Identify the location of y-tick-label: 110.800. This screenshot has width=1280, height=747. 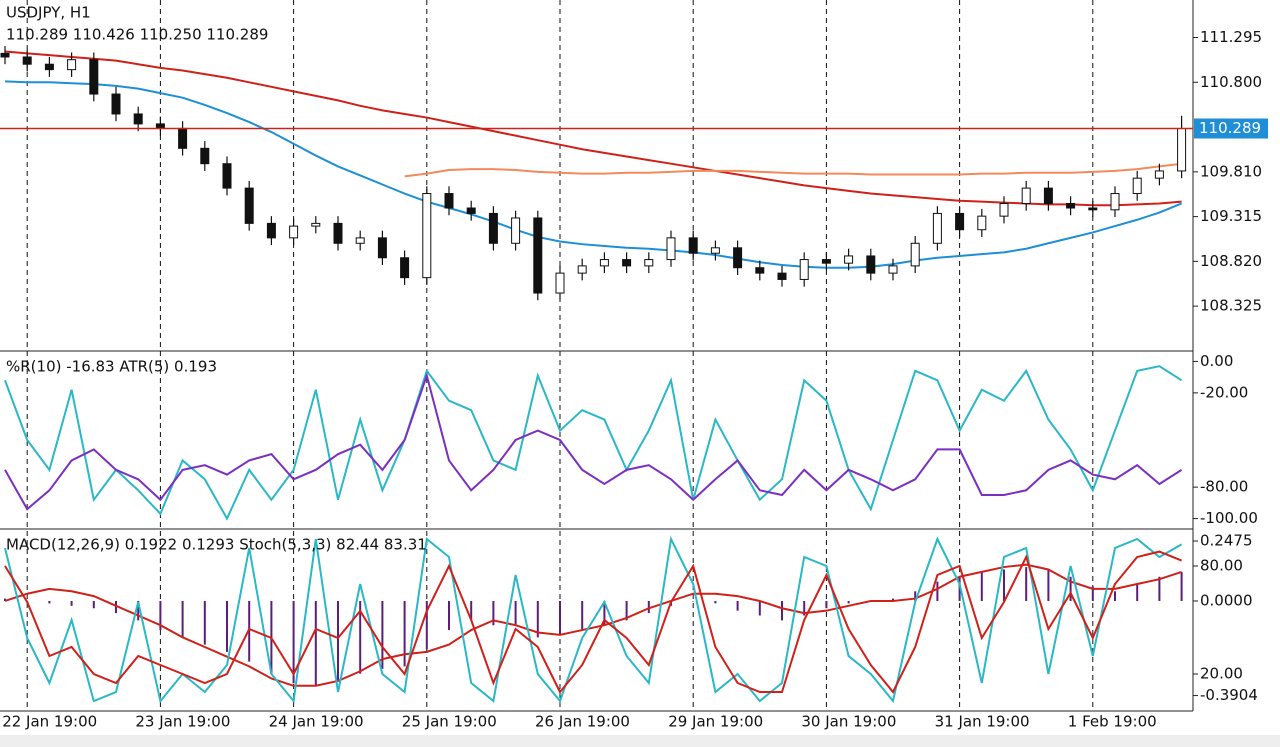
(1231, 82).